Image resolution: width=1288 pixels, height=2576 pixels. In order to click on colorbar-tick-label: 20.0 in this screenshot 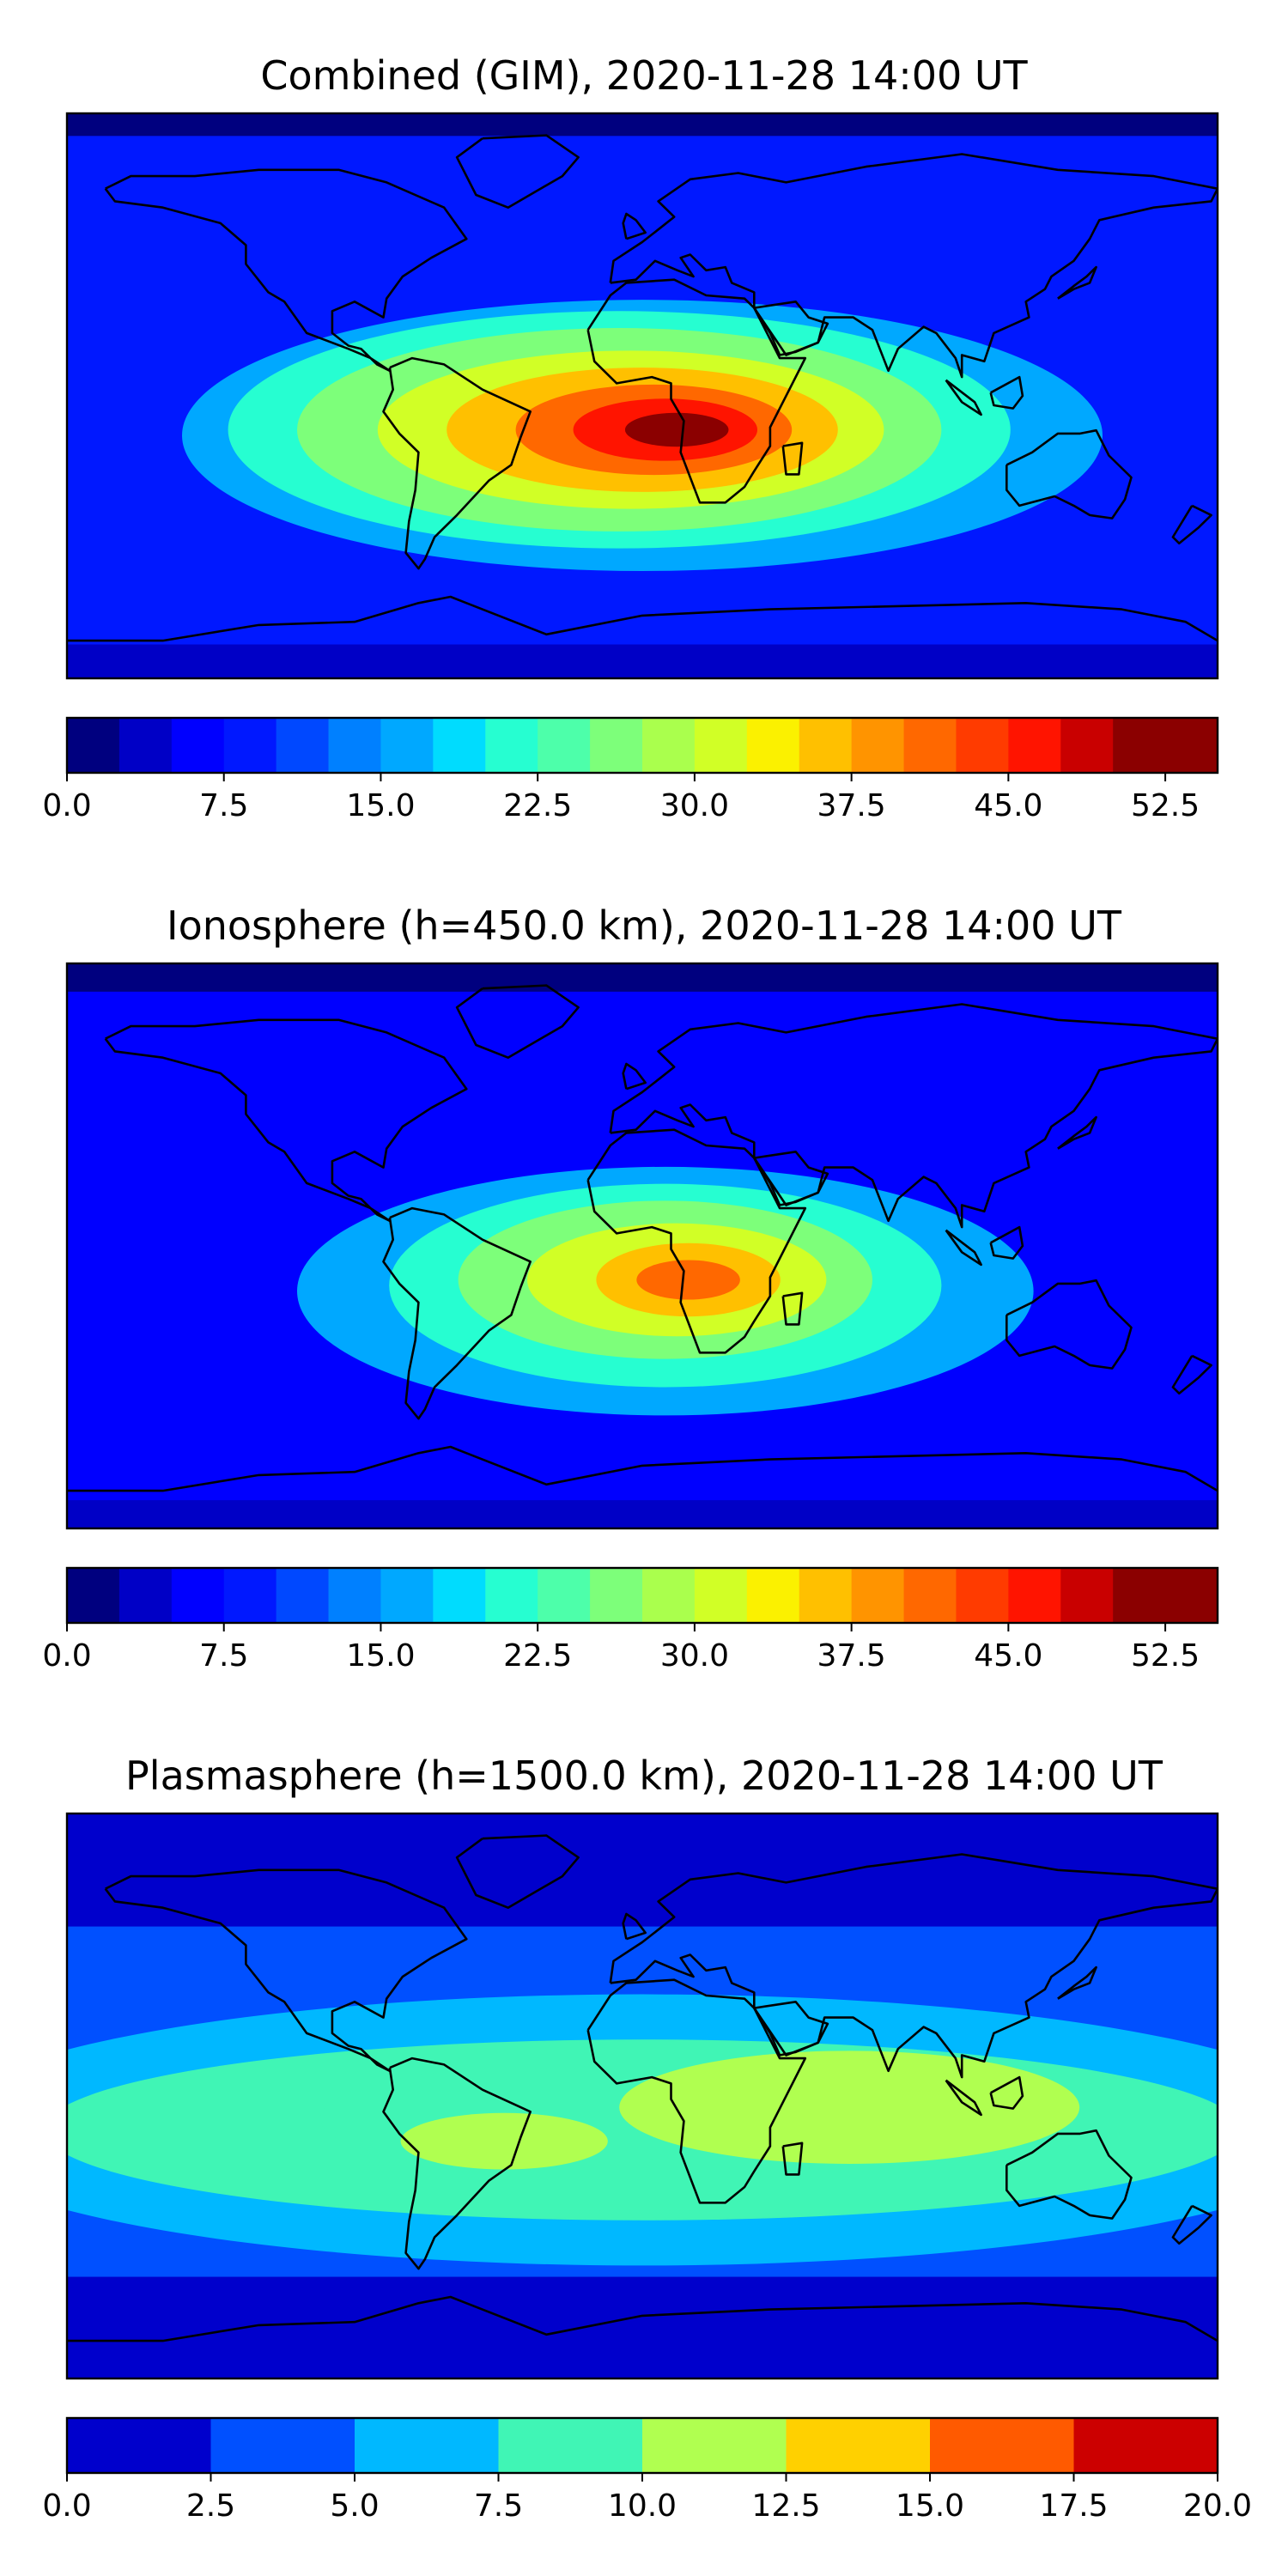, I will do `click(1217, 2506)`.